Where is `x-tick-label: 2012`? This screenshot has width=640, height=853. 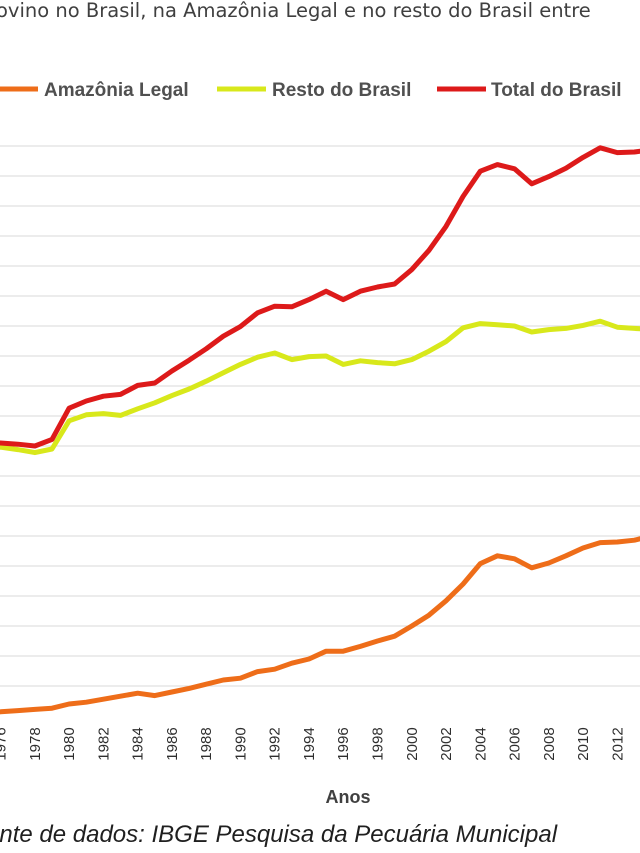
x-tick-label: 2012 is located at coordinates (617, 743).